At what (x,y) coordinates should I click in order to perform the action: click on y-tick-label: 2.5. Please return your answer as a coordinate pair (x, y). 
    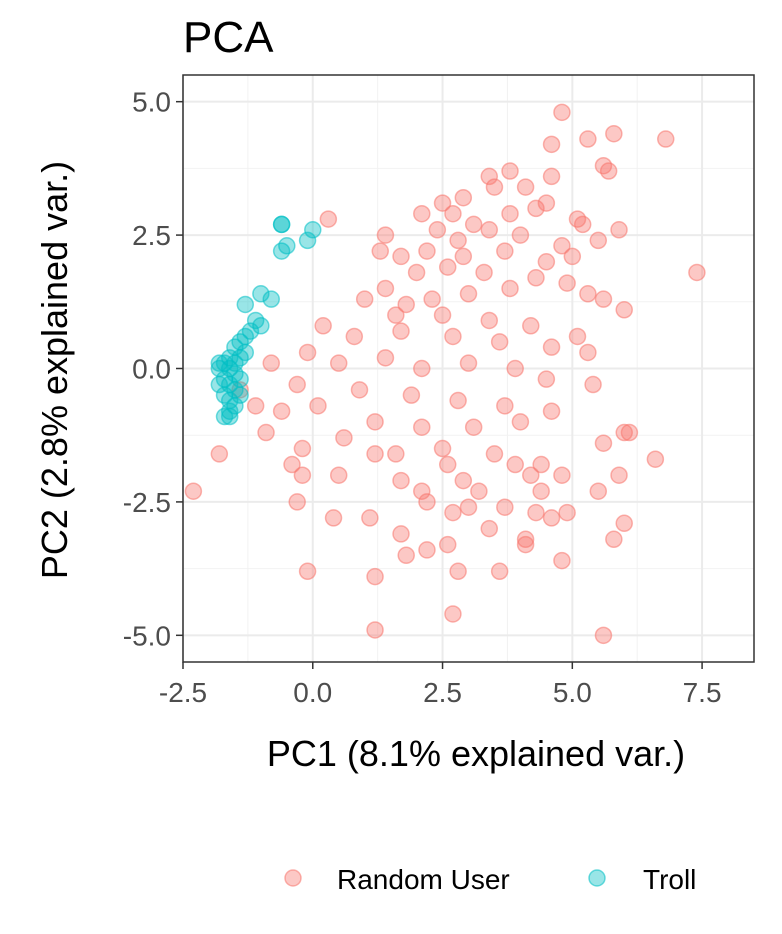
    Looking at the image, I should click on (151, 235).